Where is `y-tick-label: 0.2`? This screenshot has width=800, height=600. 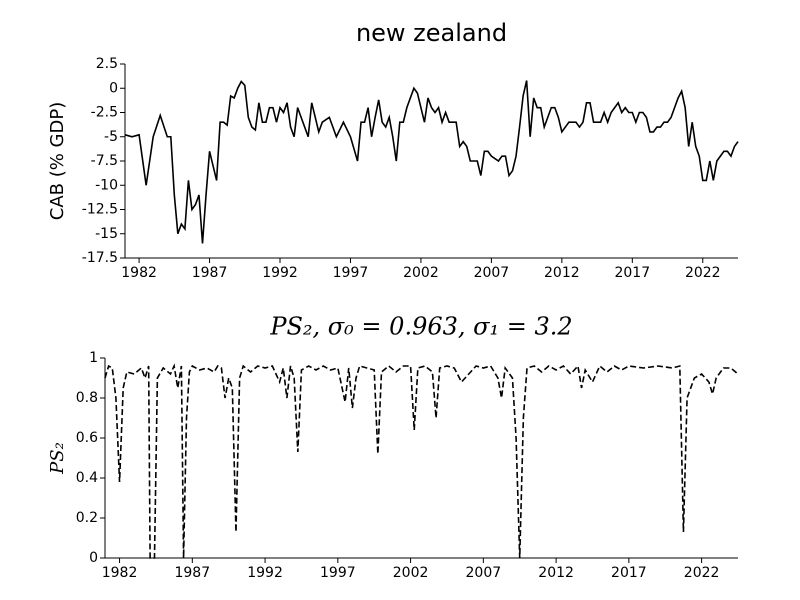
y-tick-label: 0.2 is located at coordinates (87, 518).